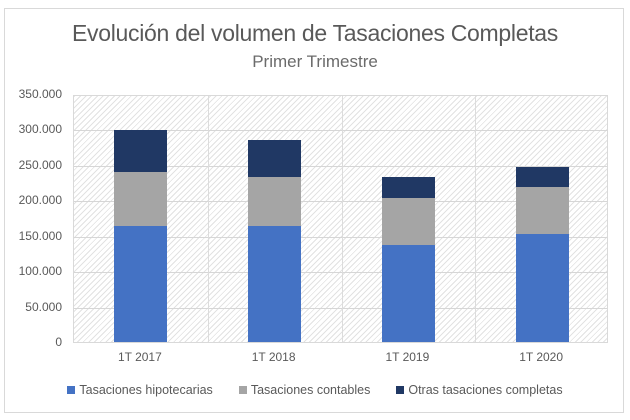 The width and height of the screenshot is (630, 420). Describe the element at coordinates (541, 357) in the screenshot. I see `x-tick-label: 1T 2020` at that location.